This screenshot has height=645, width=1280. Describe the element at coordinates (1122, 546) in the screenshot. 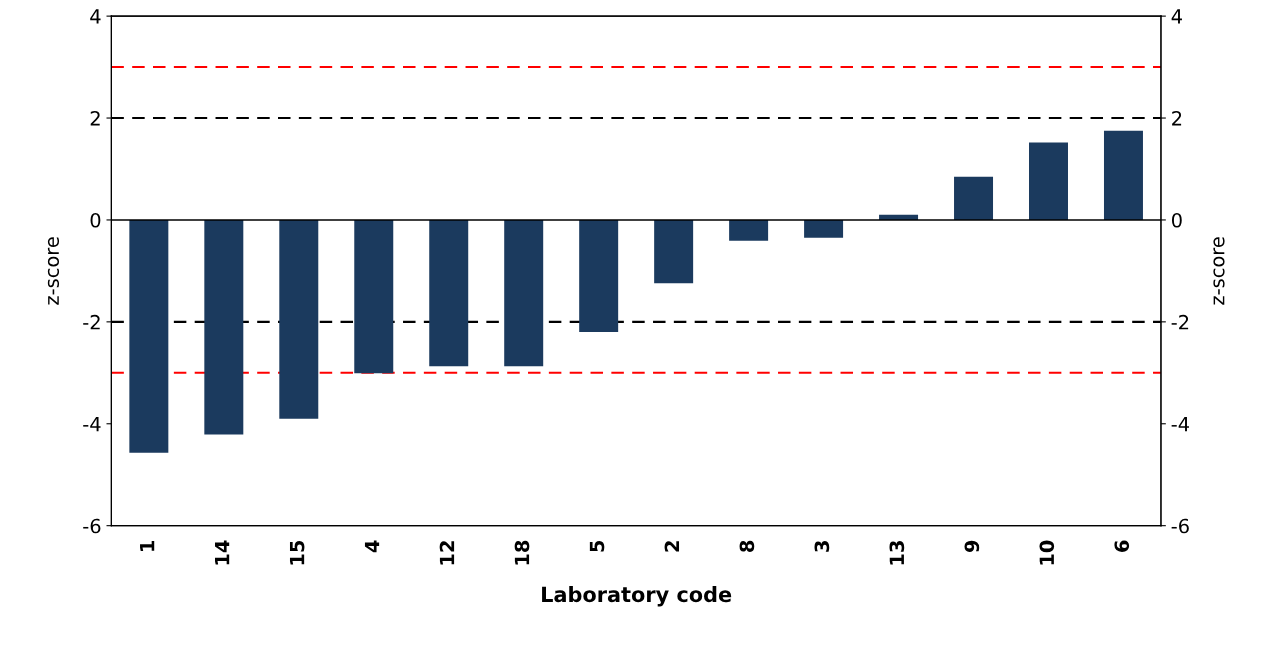

I see `x-tick-label: 6` at that location.